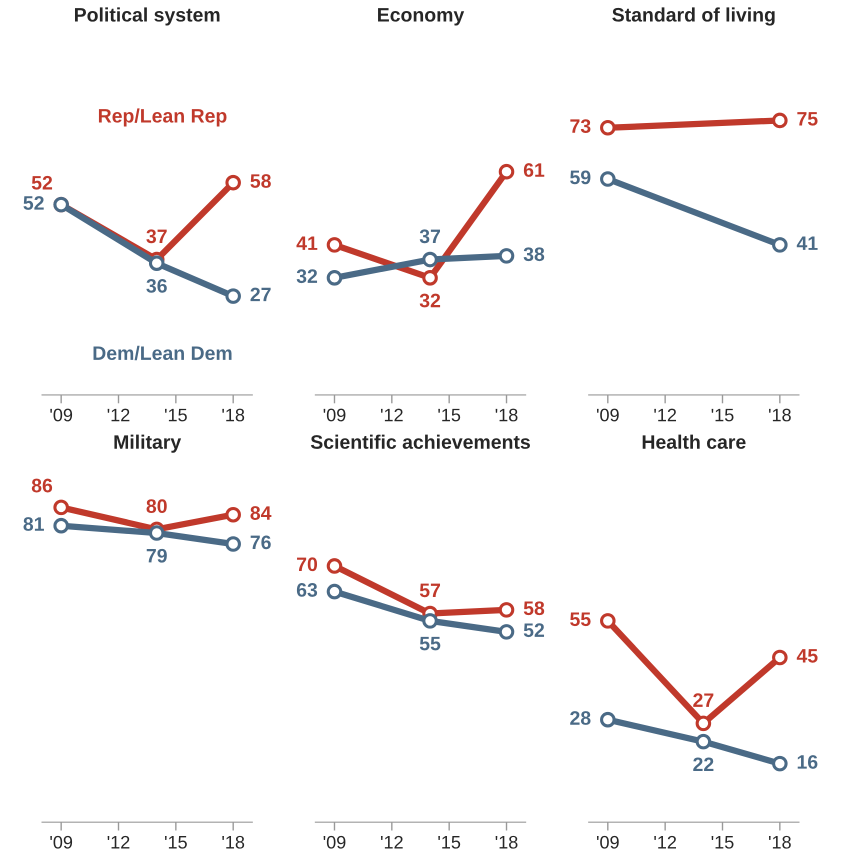  What do you see at coordinates (42, 485) in the screenshot?
I see `data-label: 86` at bounding box center [42, 485].